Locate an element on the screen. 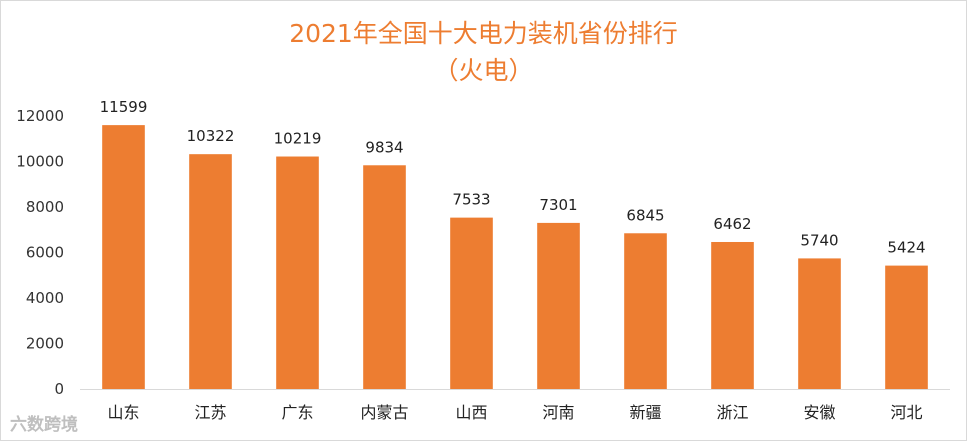  y-tick-label: 2000 is located at coordinates (45, 344).